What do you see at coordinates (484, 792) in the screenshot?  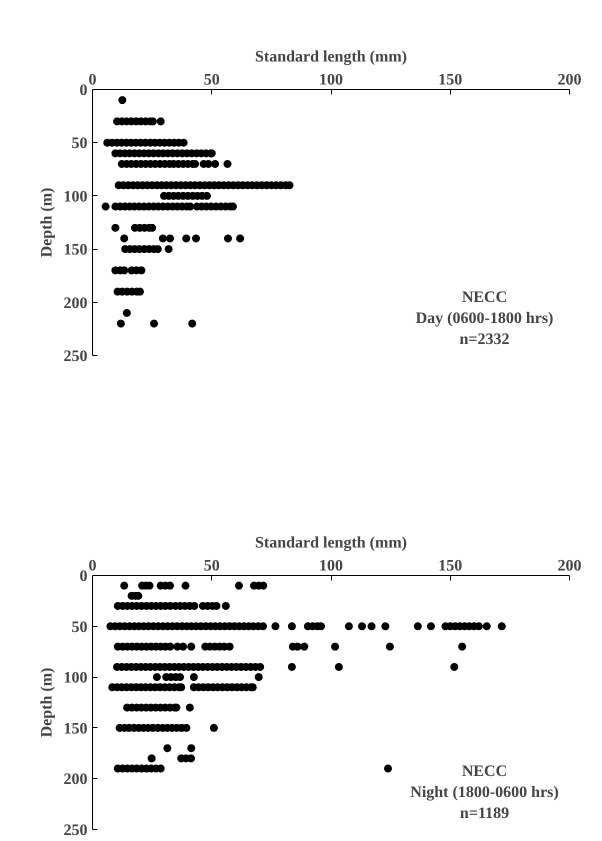 I see `annotation: Night (1800-0600 hrs)` at bounding box center [484, 792].